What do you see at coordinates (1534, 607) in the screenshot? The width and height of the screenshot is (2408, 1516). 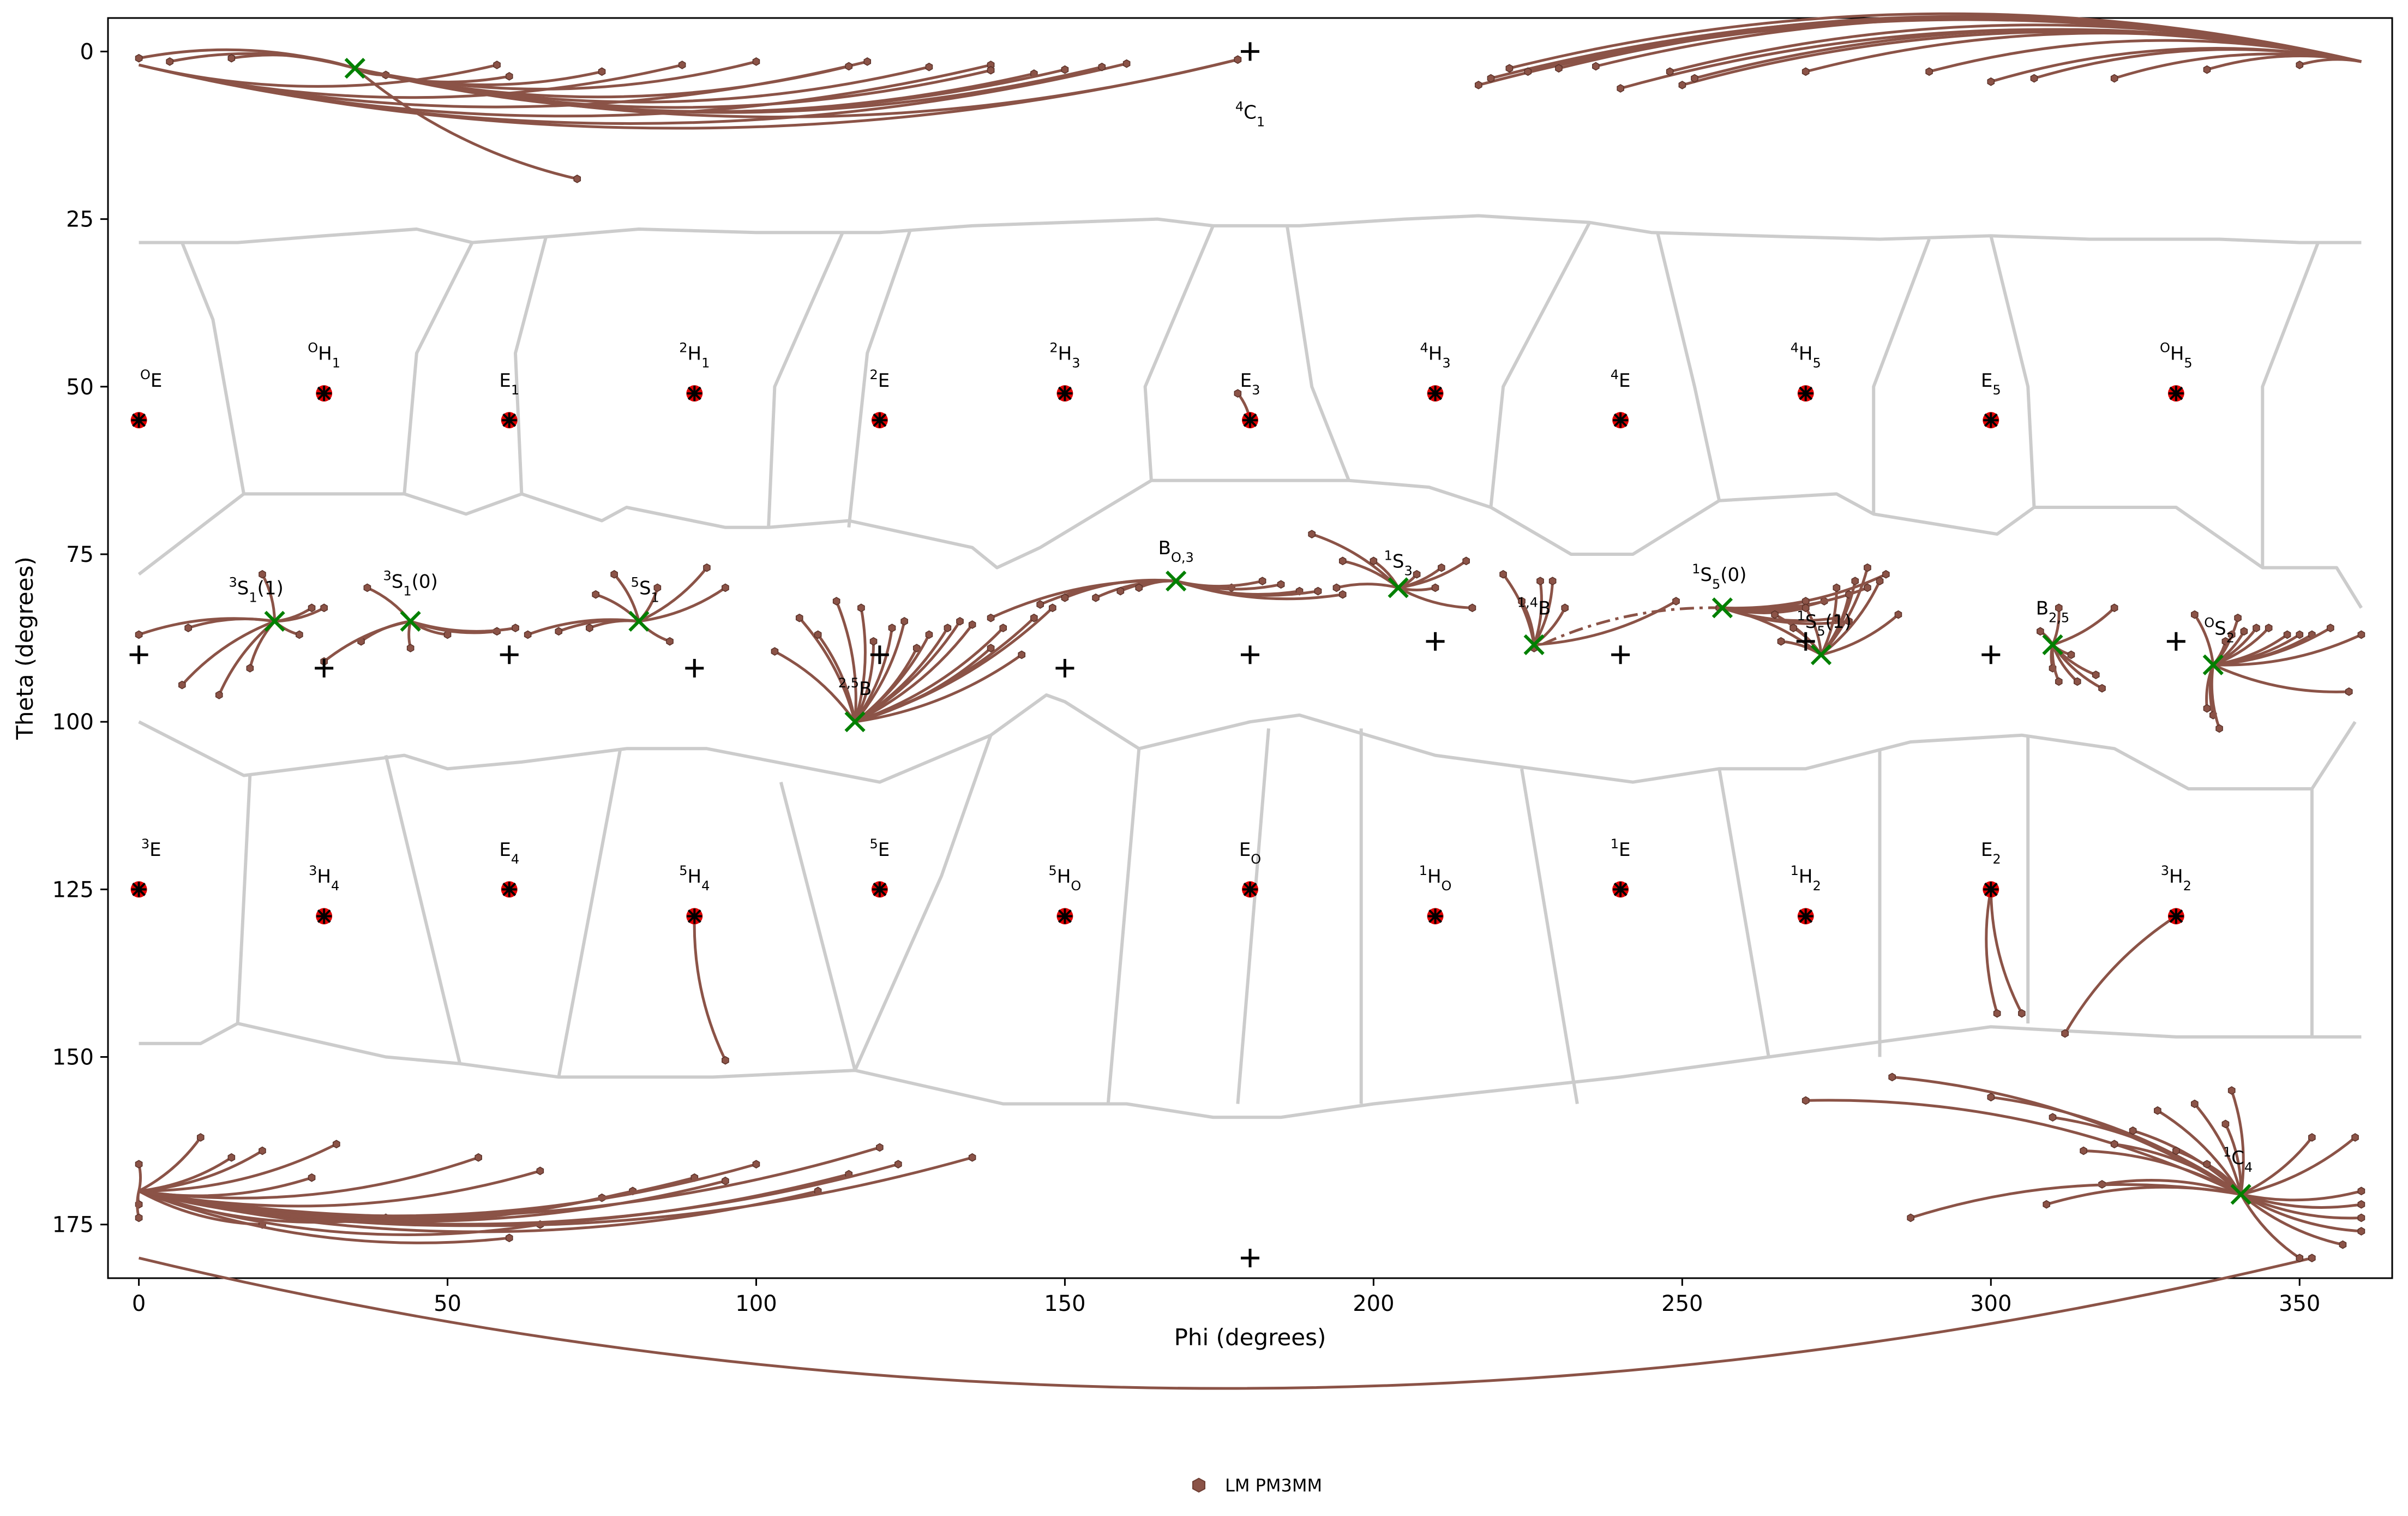 I see `pucker-label: 1,4B` at bounding box center [1534, 607].